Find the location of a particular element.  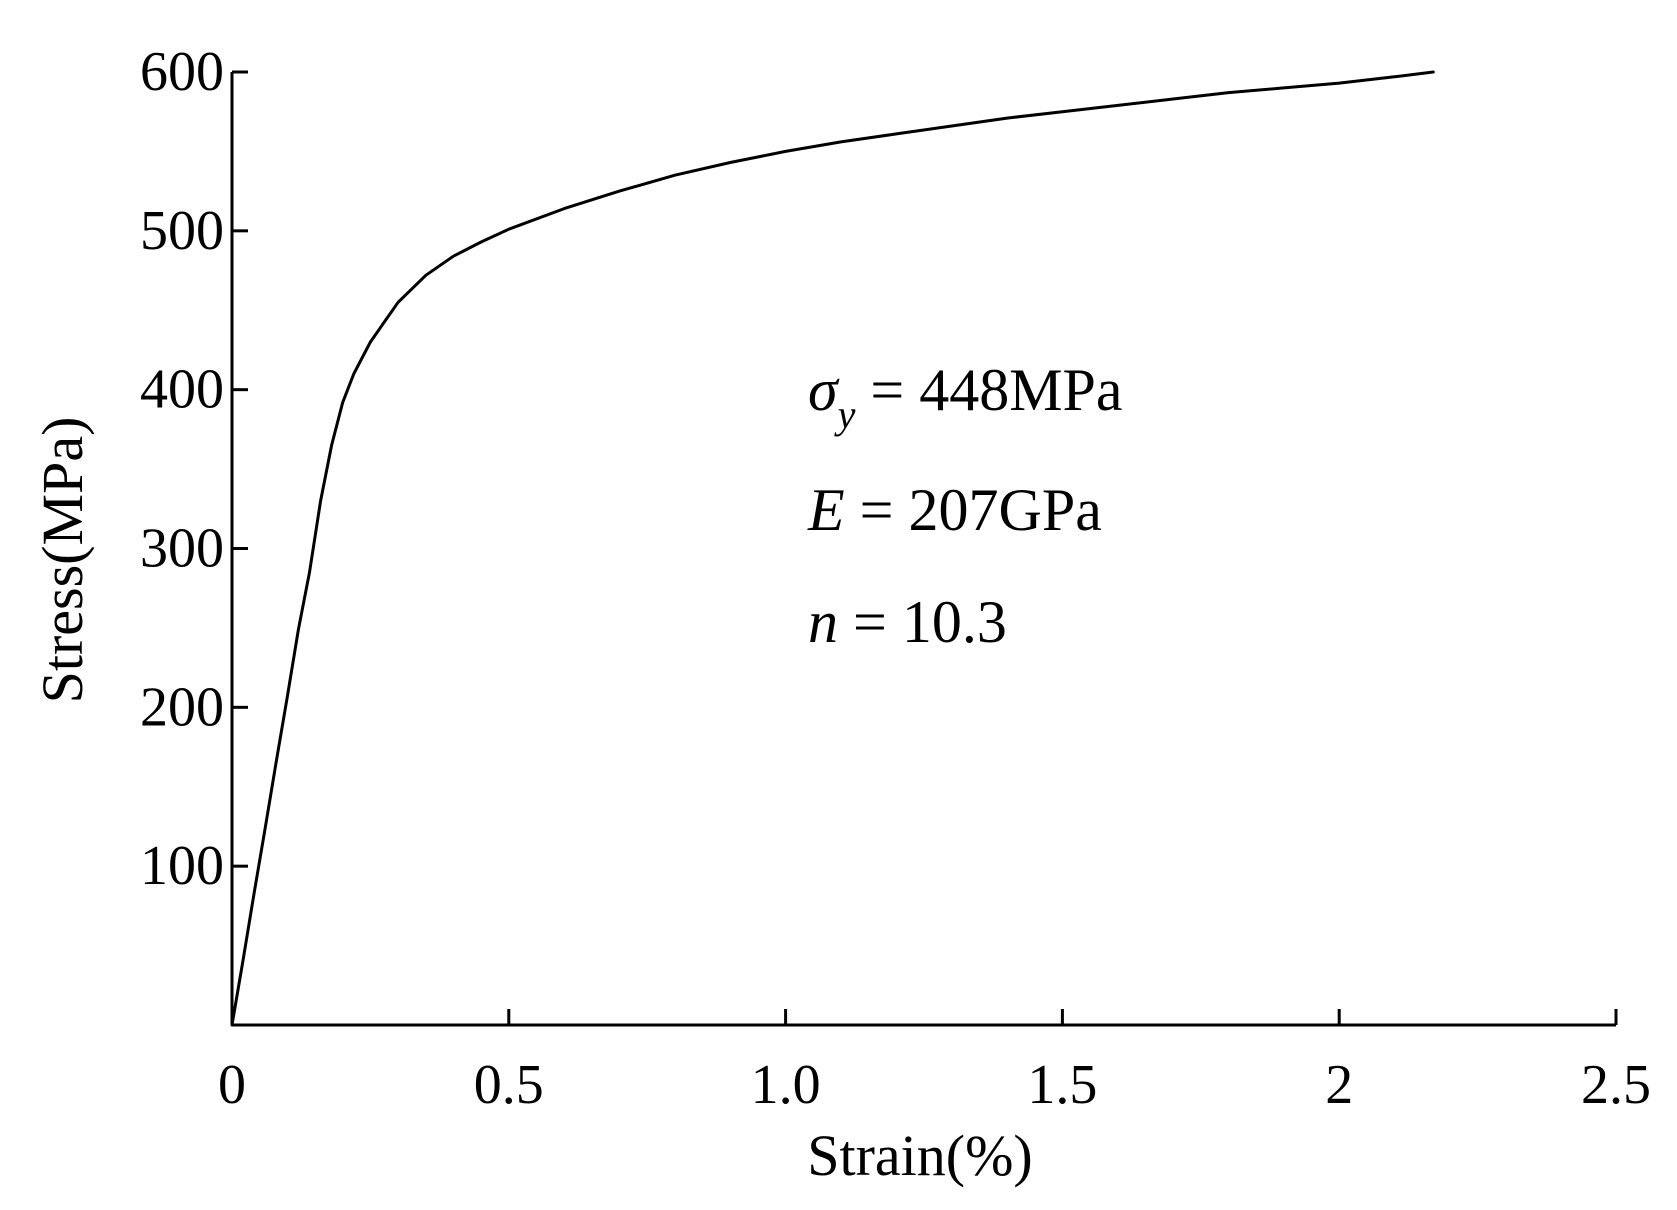

x-tick-label: 2 is located at coordinates (1339, 1085).